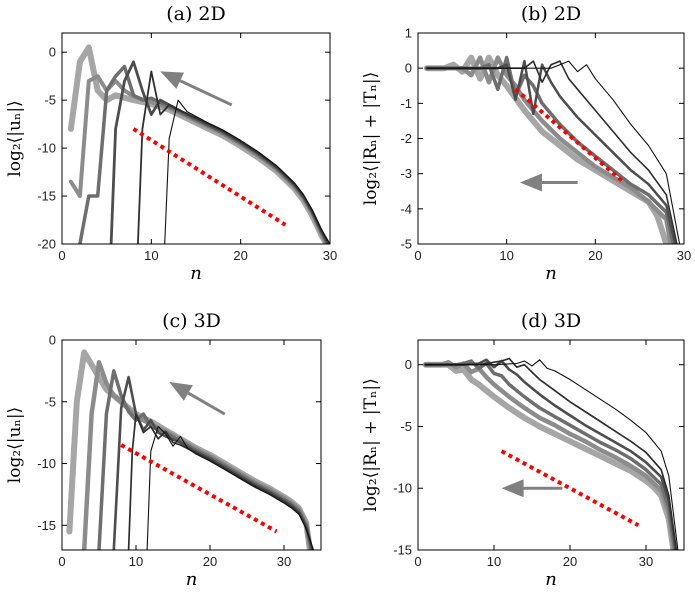  Describe the element at coordinates (406, 103) in the screenshot. I see `y-tick-label: -1` at that location.